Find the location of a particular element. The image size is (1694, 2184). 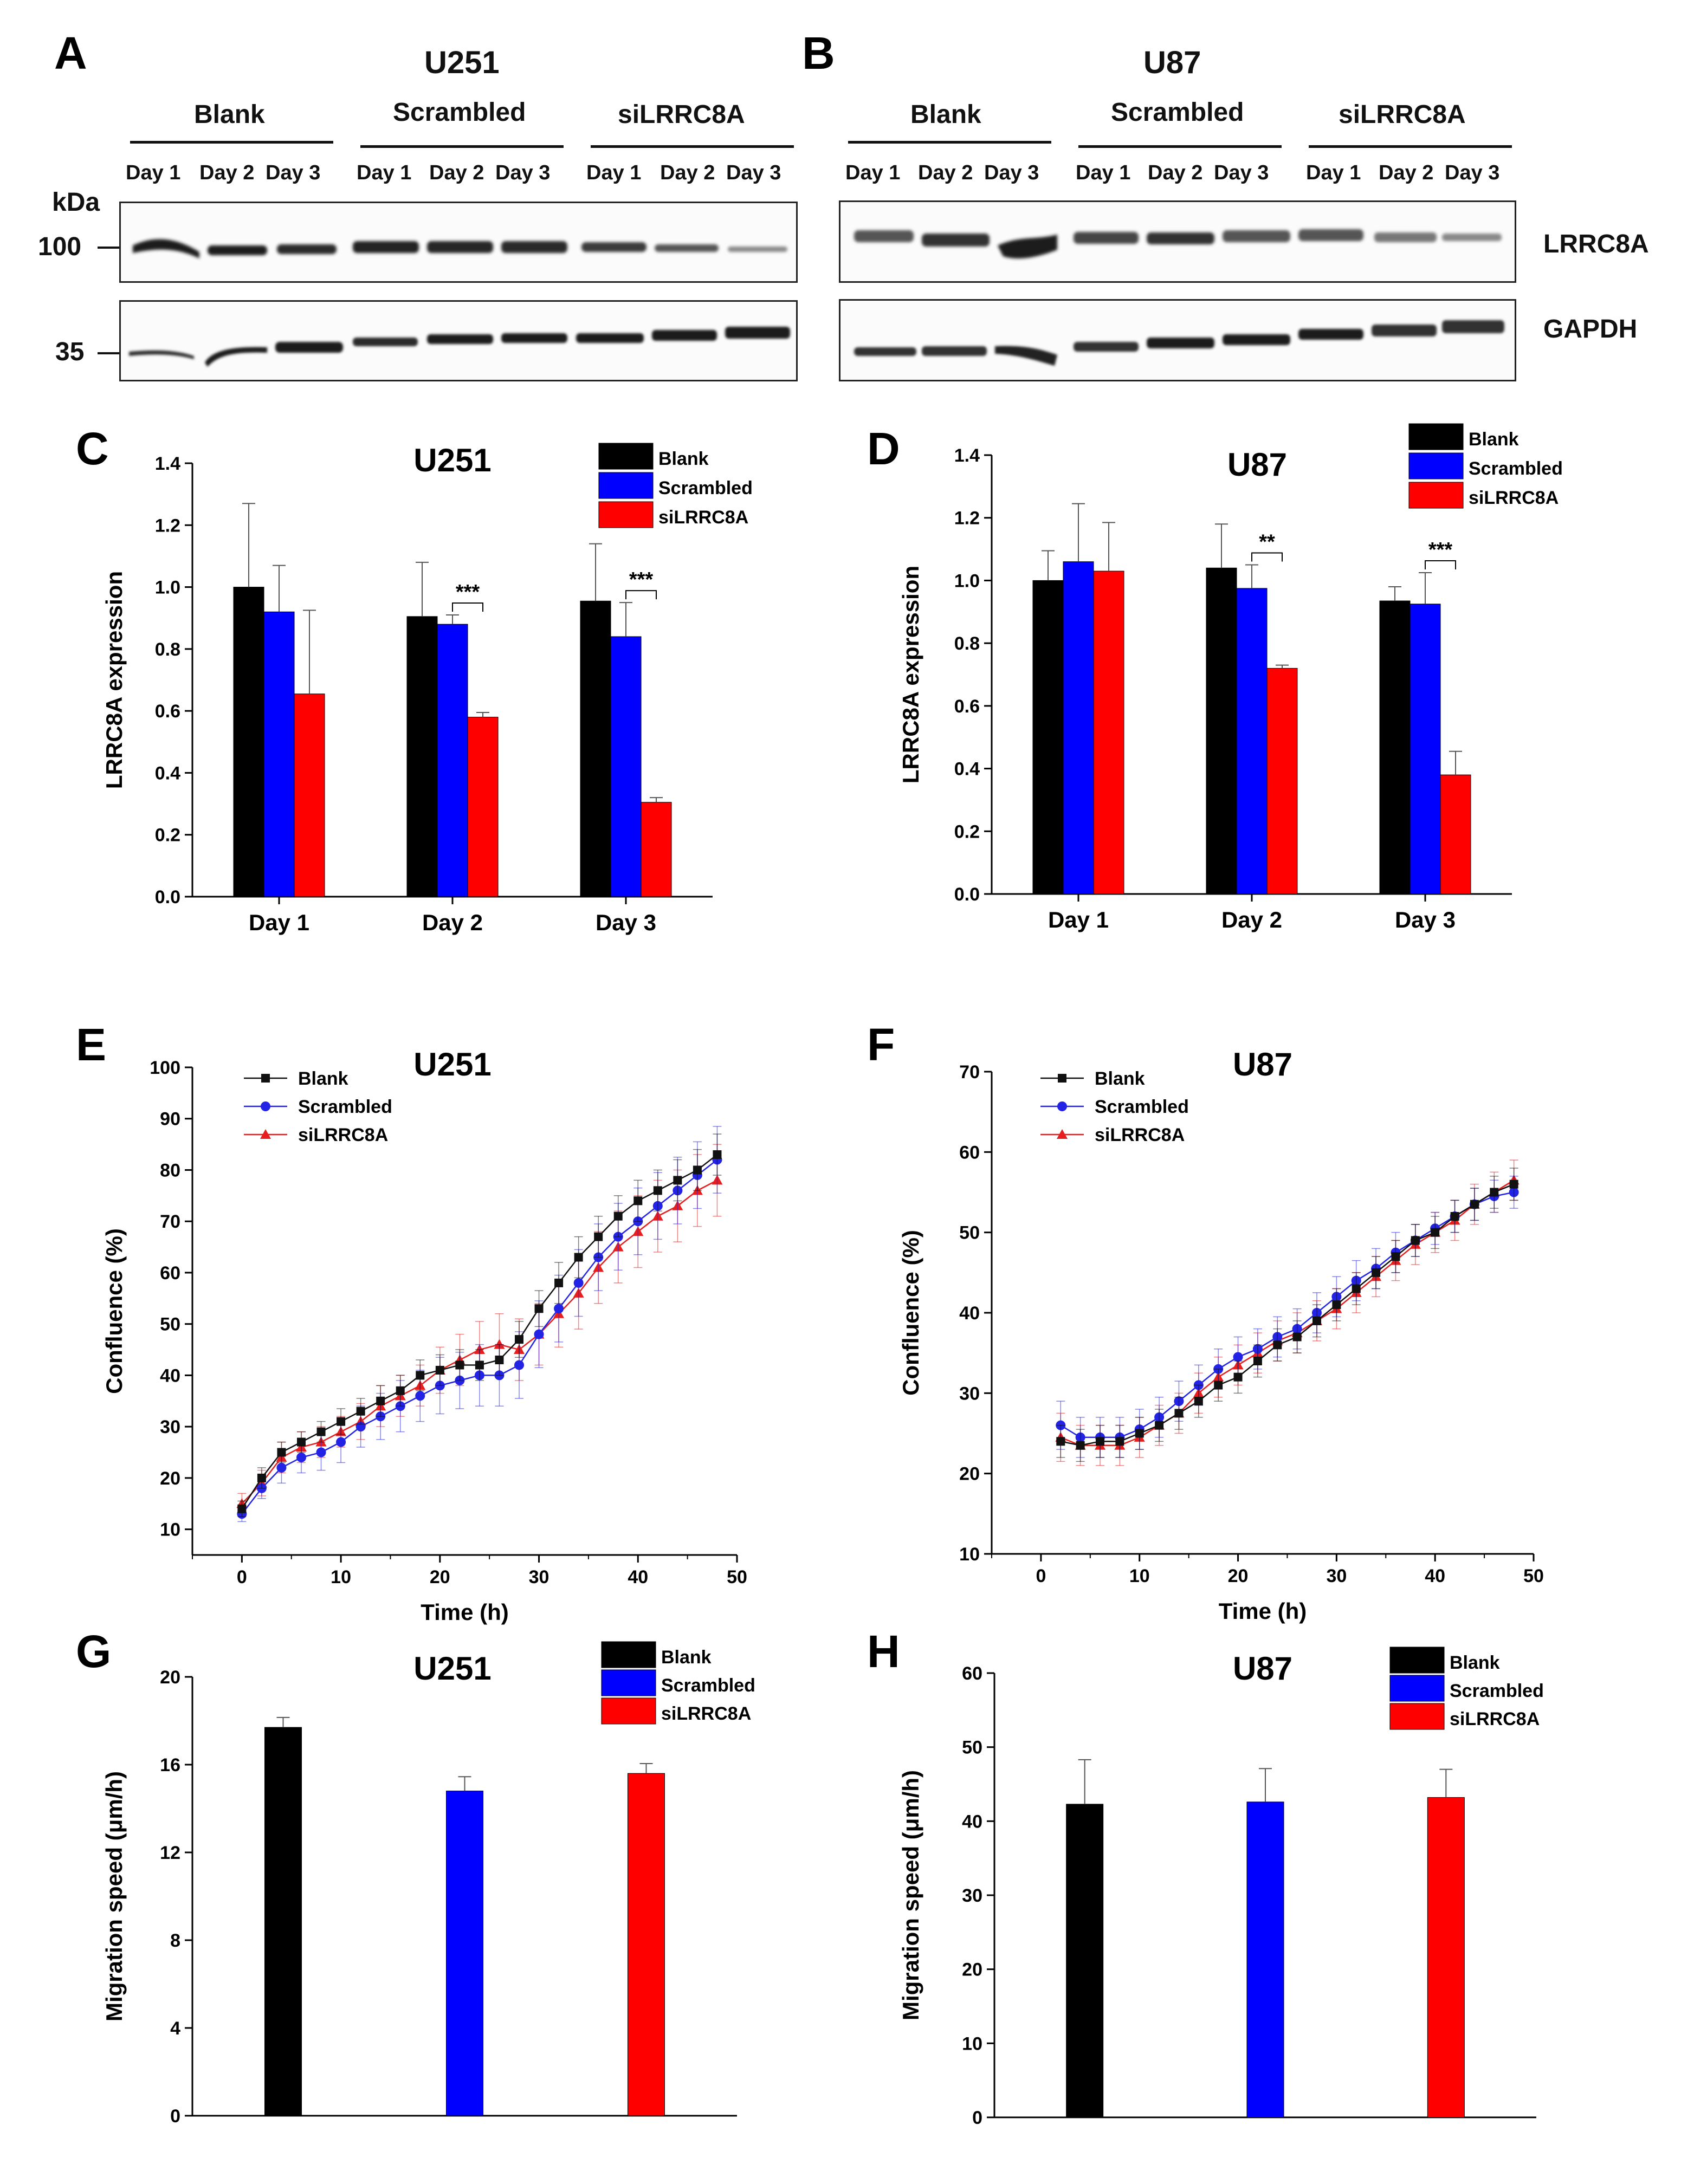

series-line-scrambled is located at coordinates (1287, 1314).